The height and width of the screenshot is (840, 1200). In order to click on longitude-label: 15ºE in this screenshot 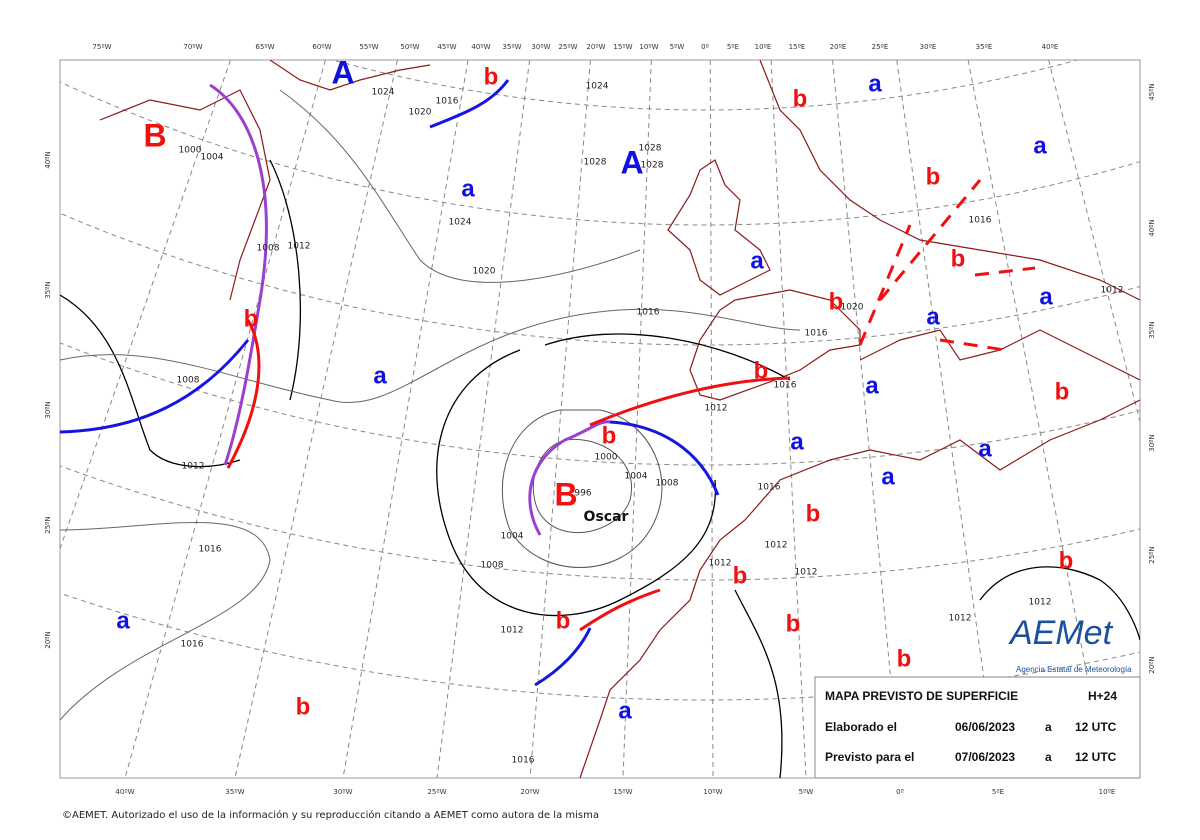, I will do `click(797, 47)`.